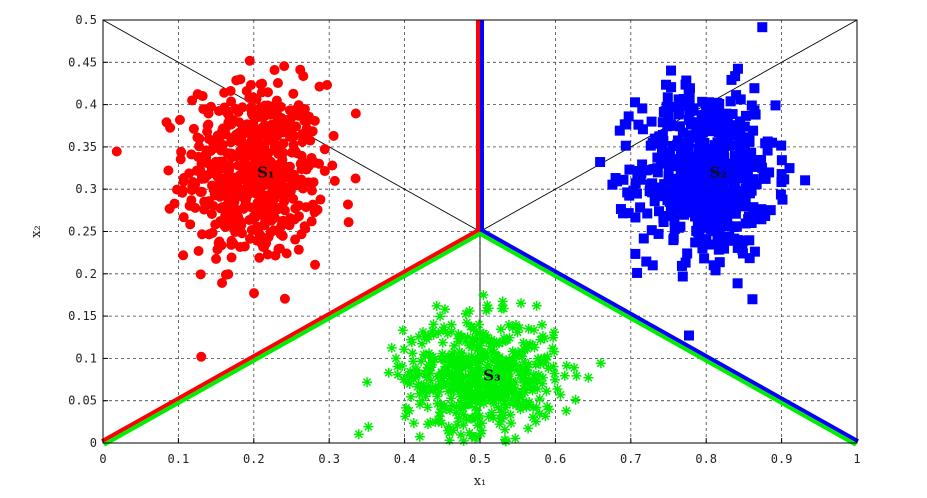 Image resolution: width=927 pixels, height=498 pixels. I want to click on y-tick-label: 0, so click(93, 443).